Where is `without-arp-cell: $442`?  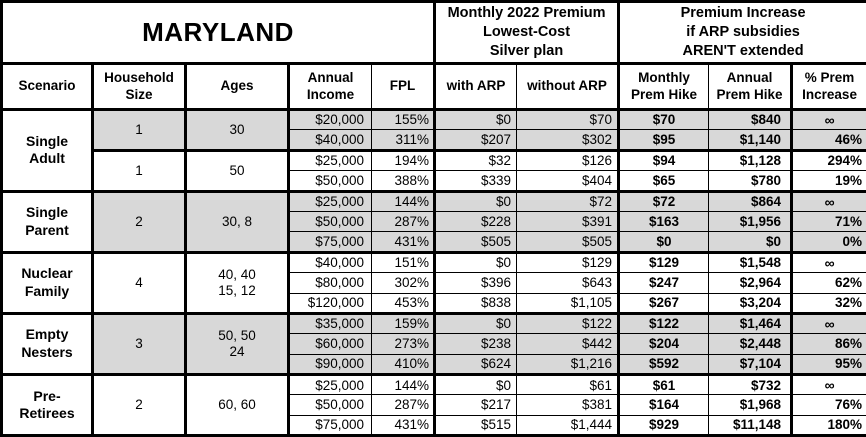
without-arp-cell: $442 is located at coordinates (568, 344).